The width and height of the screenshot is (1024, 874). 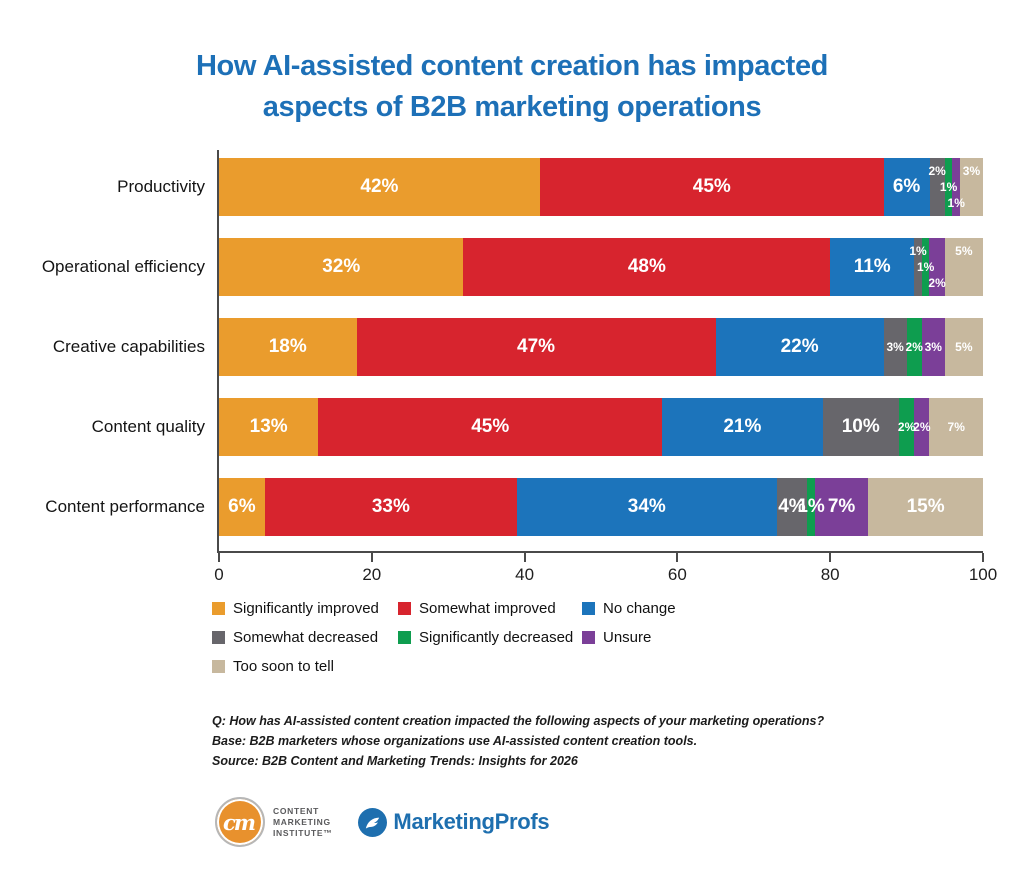 I want to click on bar-segment-unsure: 3%, so click(x=933, y=347).